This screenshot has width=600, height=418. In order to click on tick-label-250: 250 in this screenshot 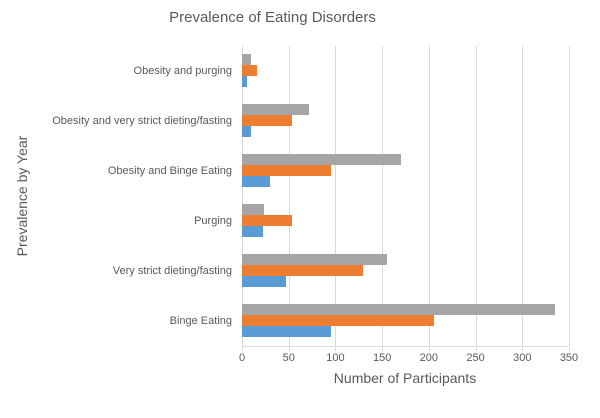, I will do `click(475, 358)`.